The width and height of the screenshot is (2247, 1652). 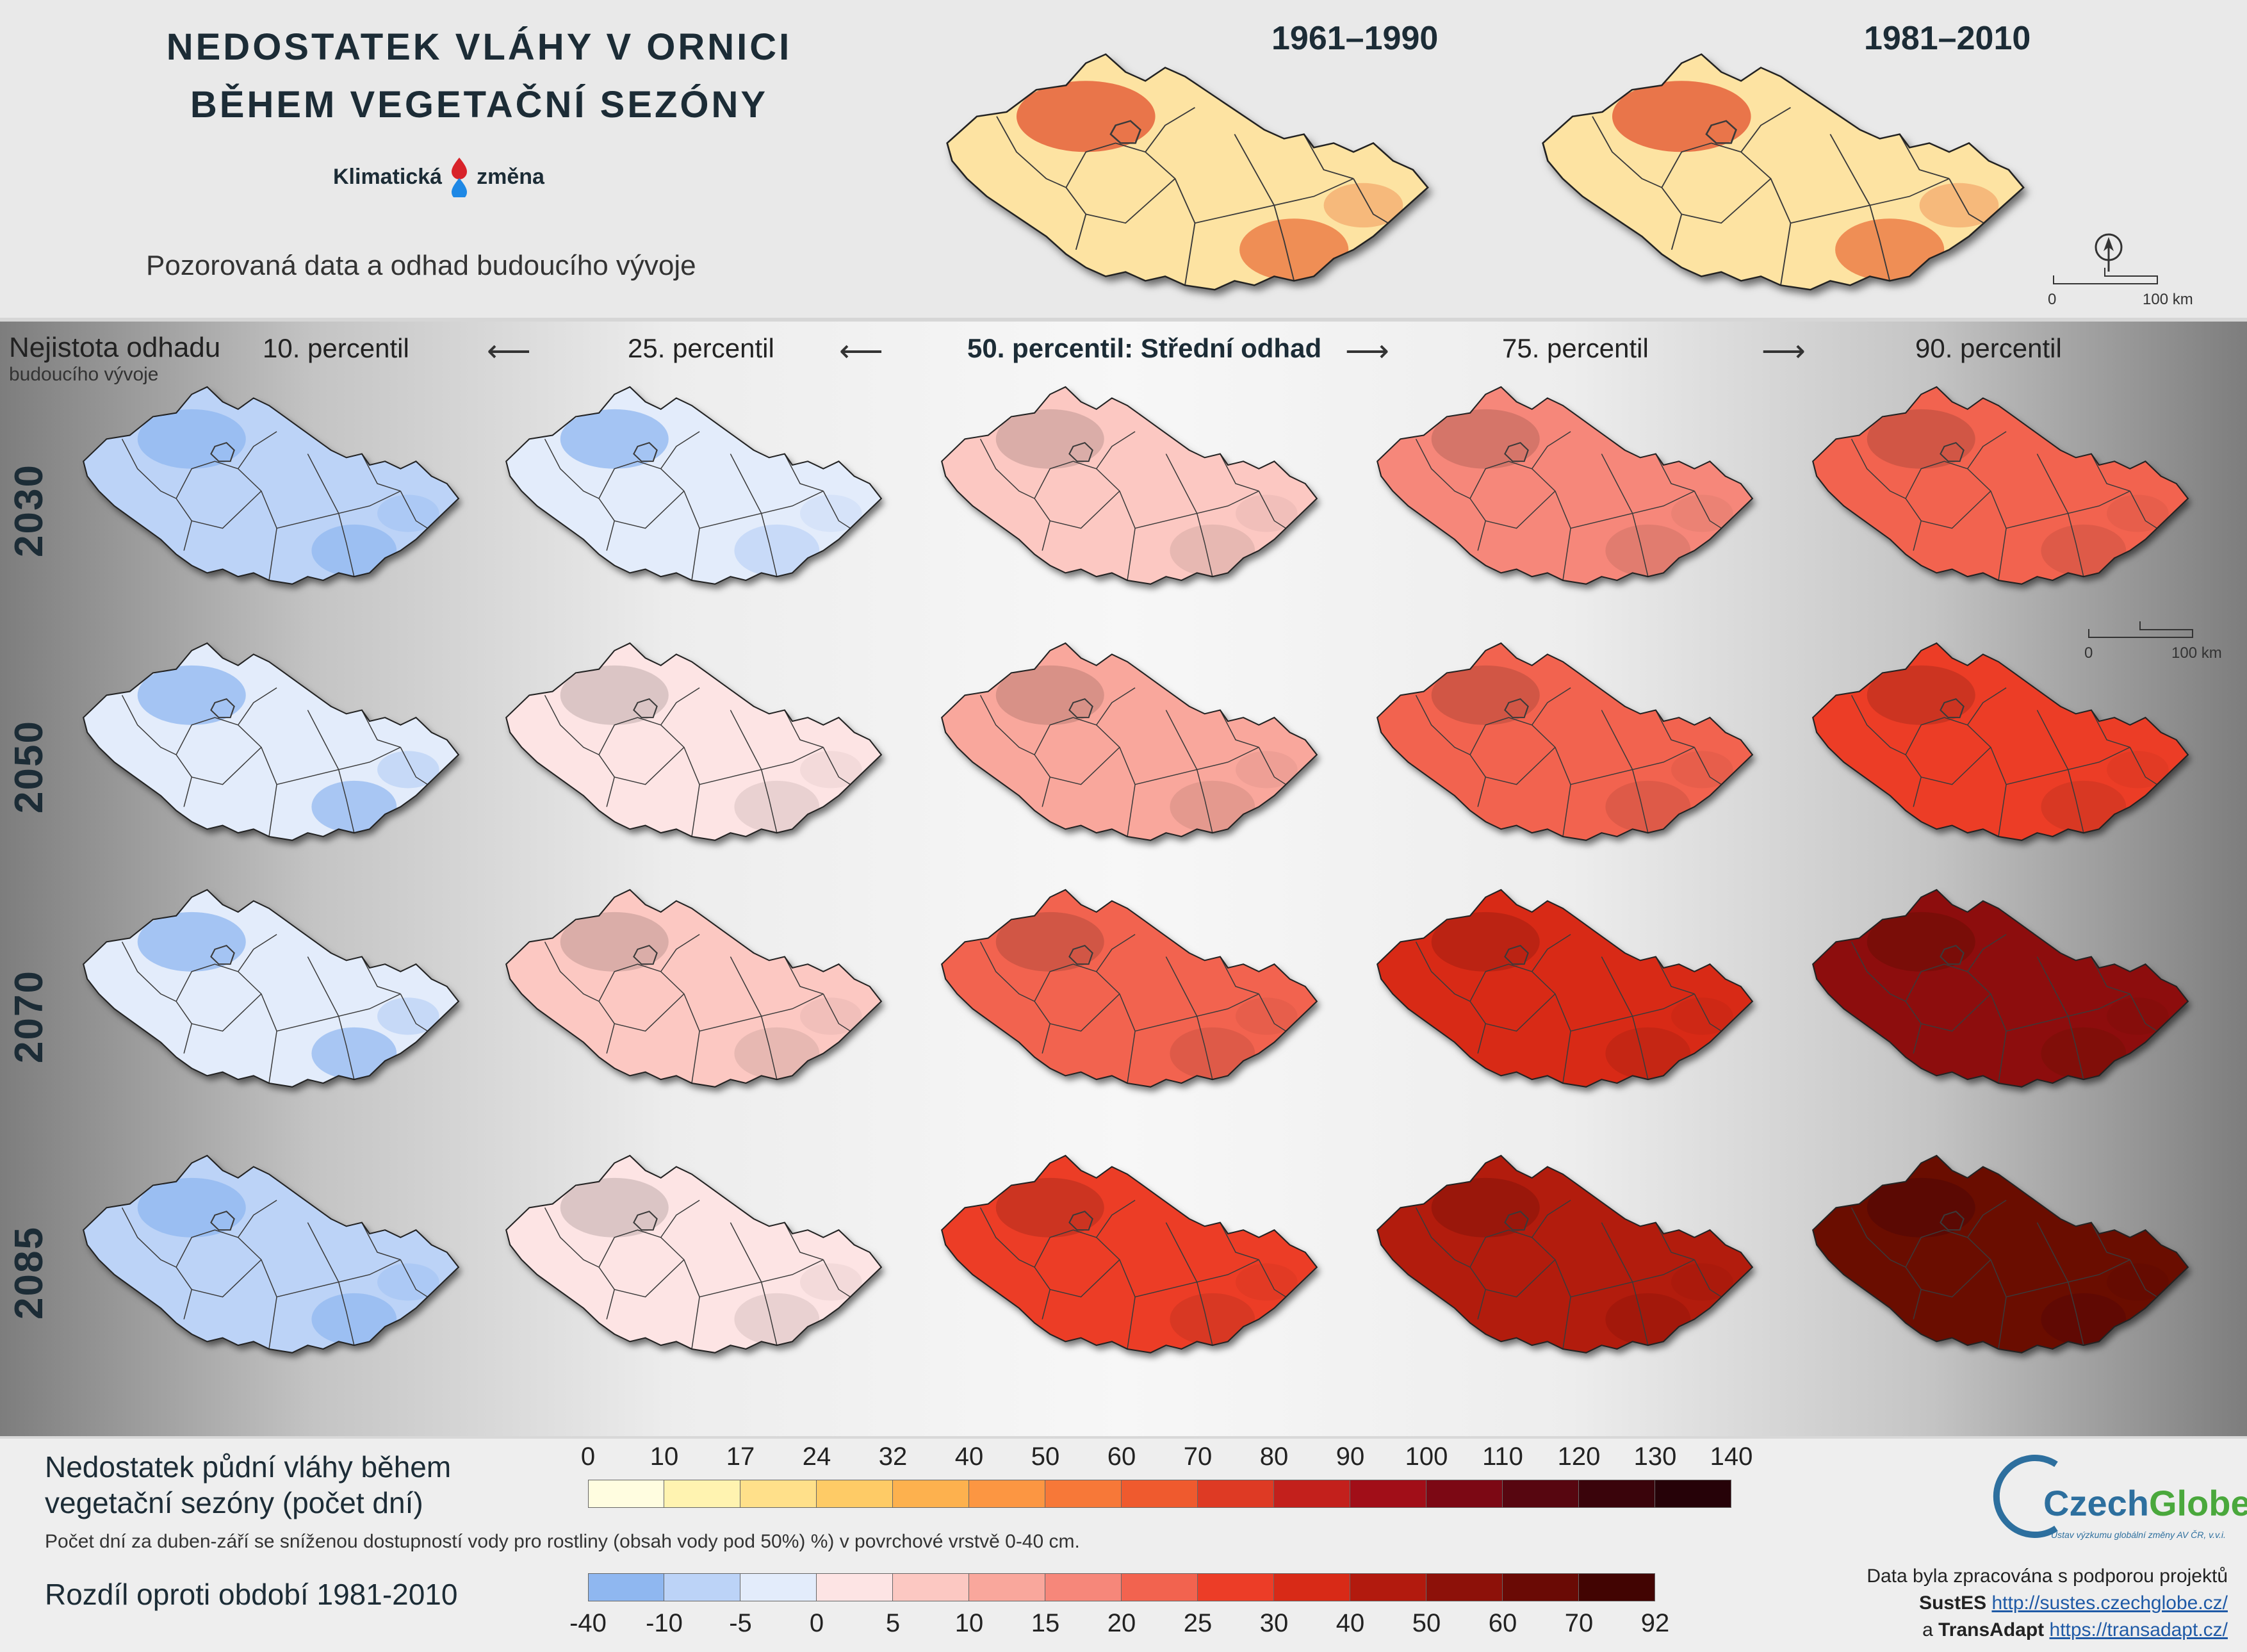 I want to click on projection-map-2050-p25, so click(x=692, y=740).